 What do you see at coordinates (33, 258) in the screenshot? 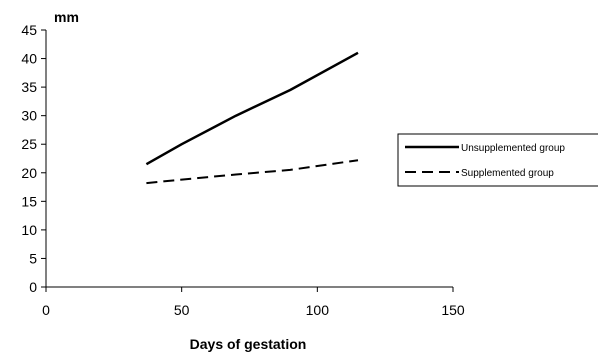
I see `y-tick-label: 5` at bounding box center [33, 258].